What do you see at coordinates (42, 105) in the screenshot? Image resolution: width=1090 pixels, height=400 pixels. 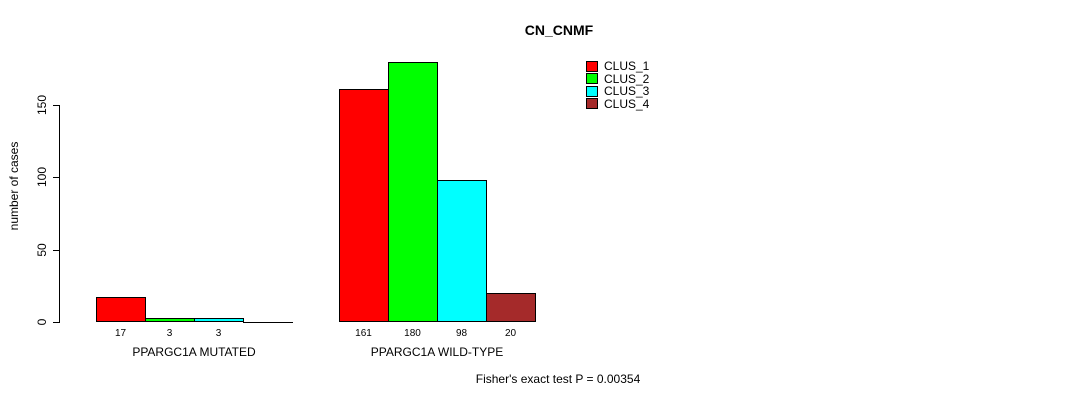 I see `y-tick-label: 150` at bounding box center [42, 105].